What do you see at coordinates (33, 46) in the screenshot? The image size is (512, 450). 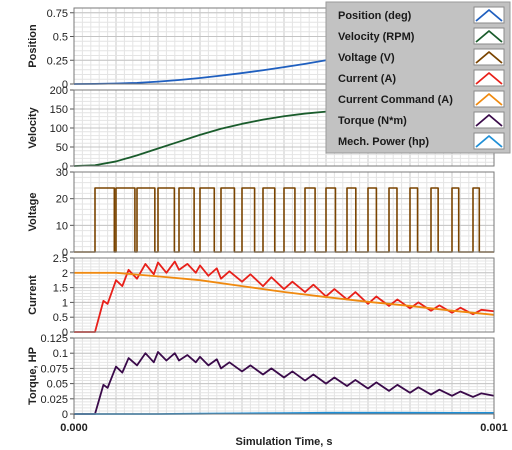 I see `y-axis-label: Position` at bounding box center [33, 46].